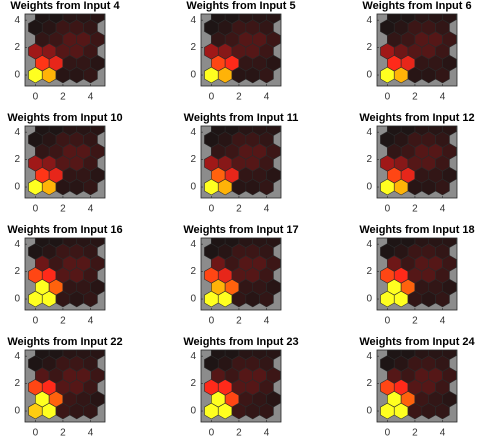 This screenshot has width=480, height=439. Describe the element at coordinates (416, 230) in the screenshot. I see `subplot-title: Weights from Input 18` at that location.